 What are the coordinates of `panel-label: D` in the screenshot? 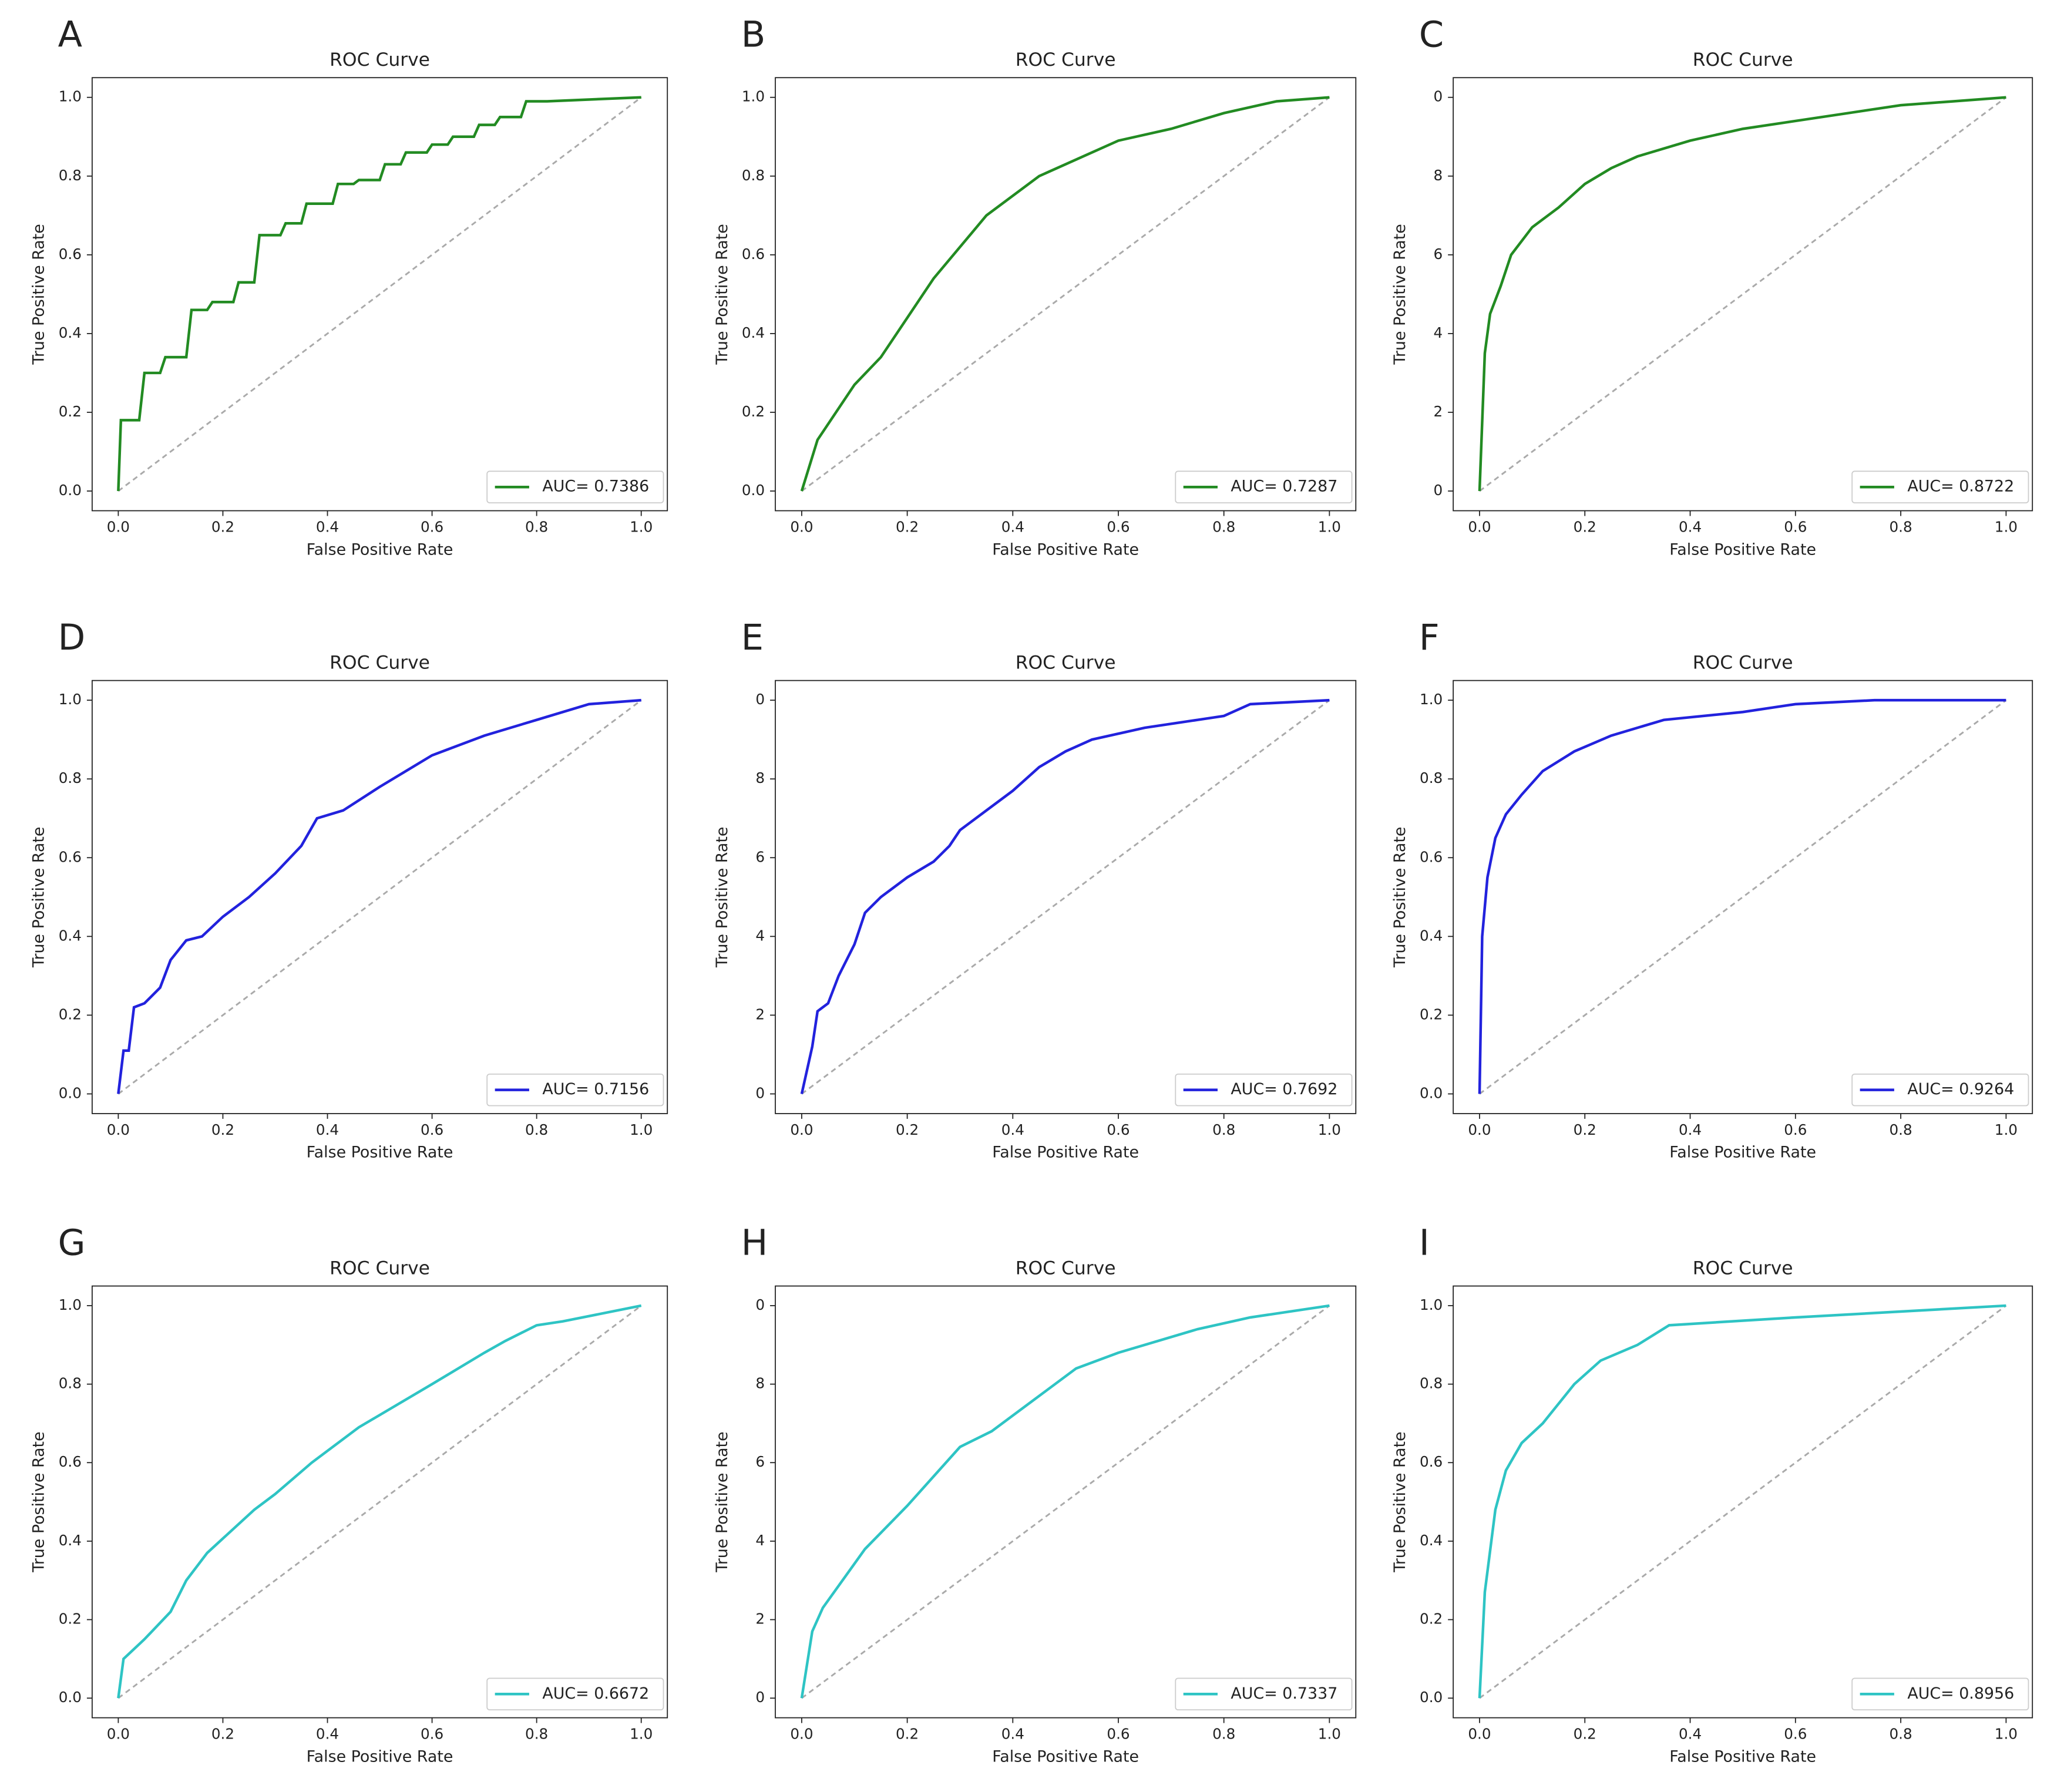 It's located at (72, 637).